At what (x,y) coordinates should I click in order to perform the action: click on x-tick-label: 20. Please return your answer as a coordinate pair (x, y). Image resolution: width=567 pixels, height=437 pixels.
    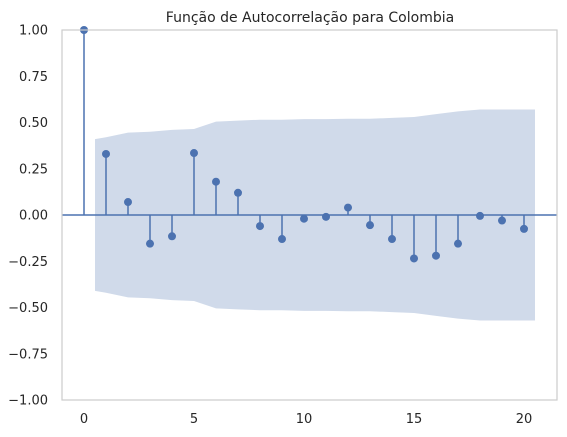
    Looking at the image, I should click on (524, 419).